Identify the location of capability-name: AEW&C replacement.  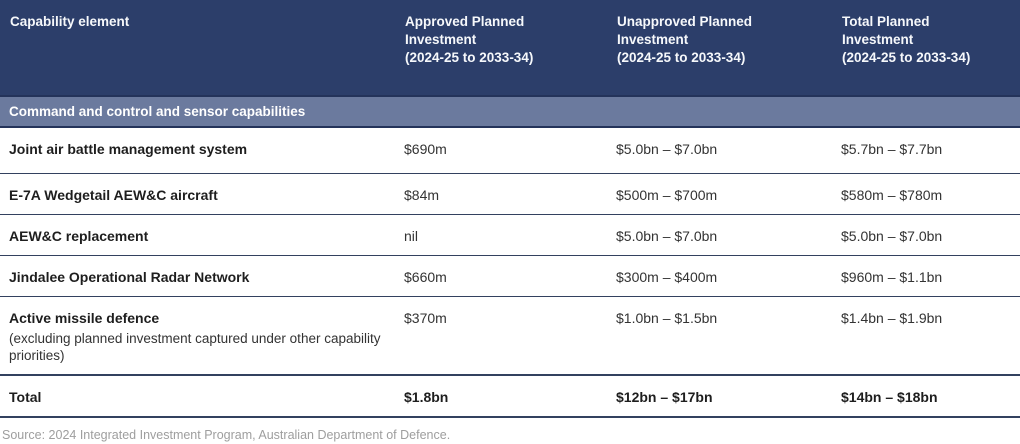
(197, 235).